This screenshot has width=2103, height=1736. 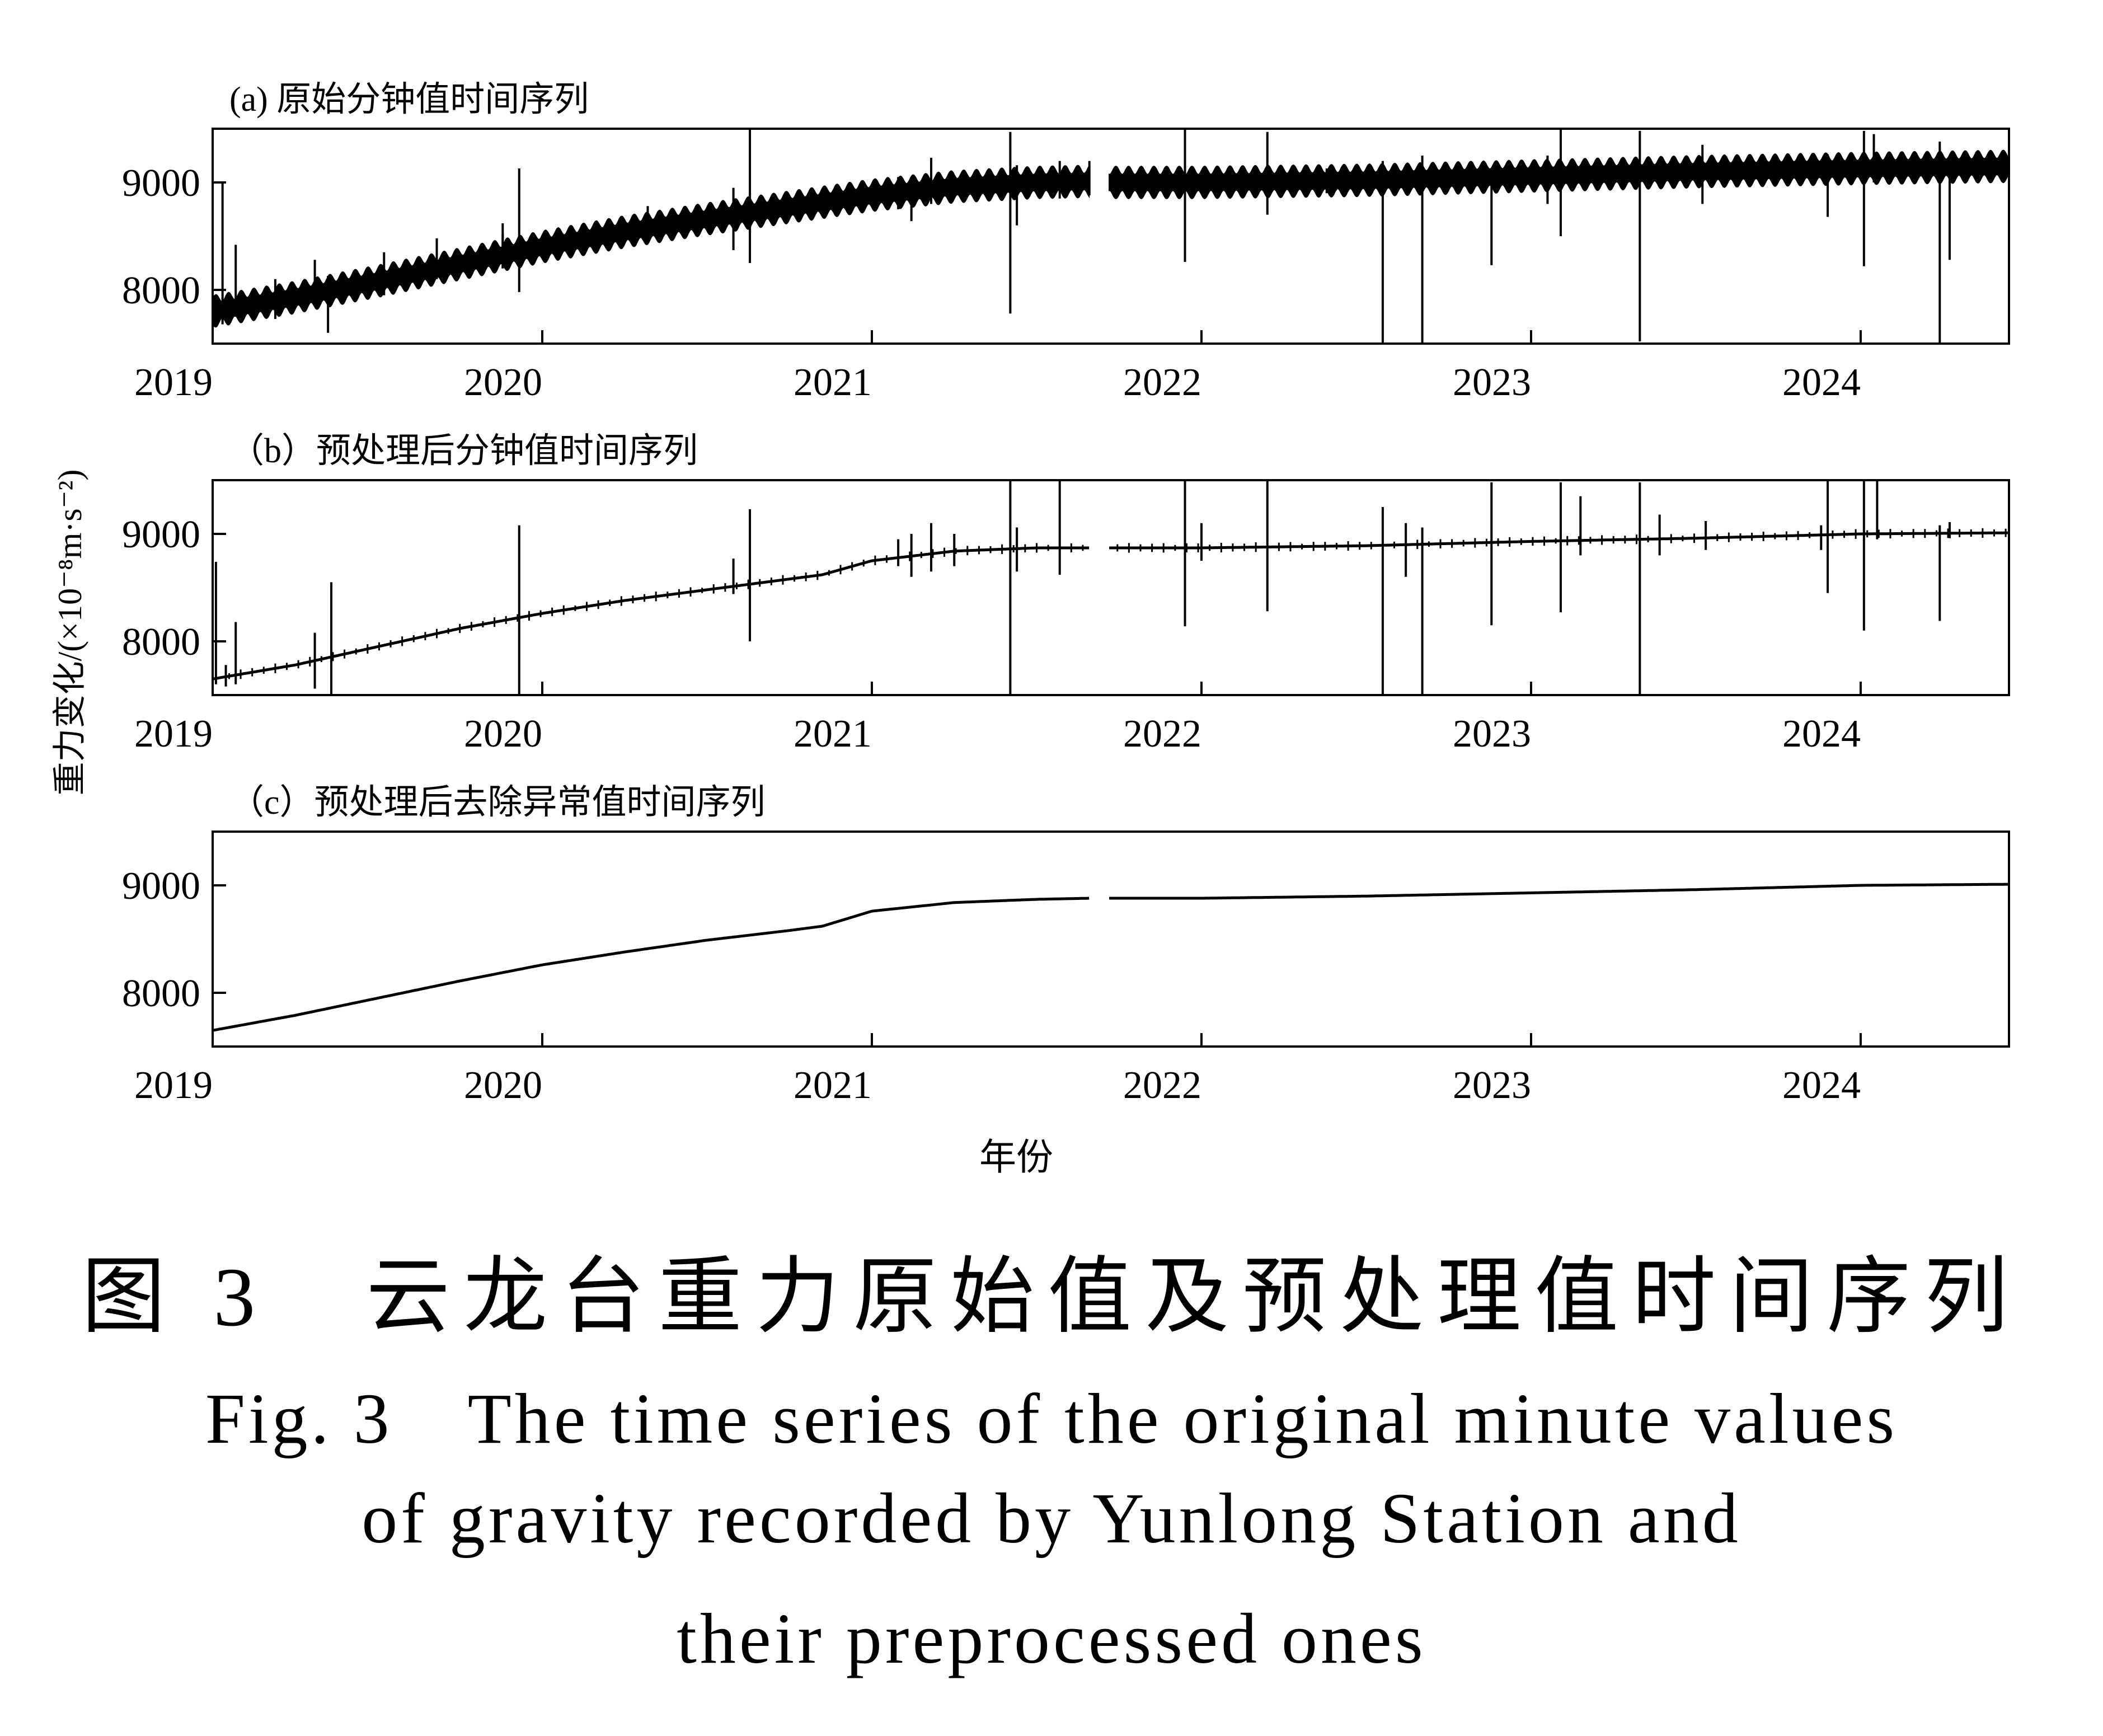 What do you see at coordinates (1016, 1157) in the screenshot?
I see `x-axis-label: 年份` at bounding box center [1016, 1157].